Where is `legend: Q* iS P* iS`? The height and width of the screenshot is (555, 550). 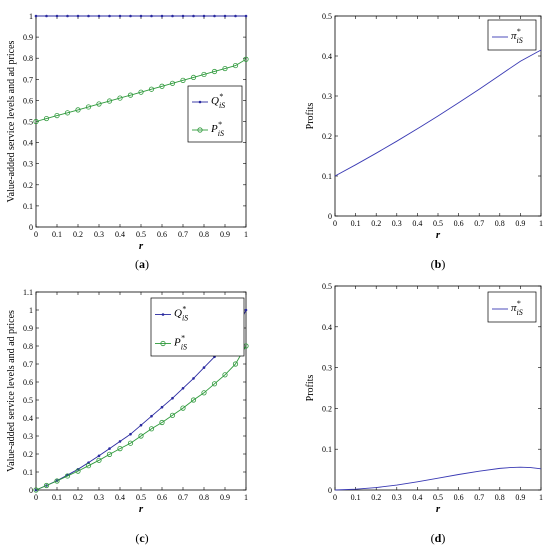 legend: Q* iS P* iS is located at coordinates (215, 114).